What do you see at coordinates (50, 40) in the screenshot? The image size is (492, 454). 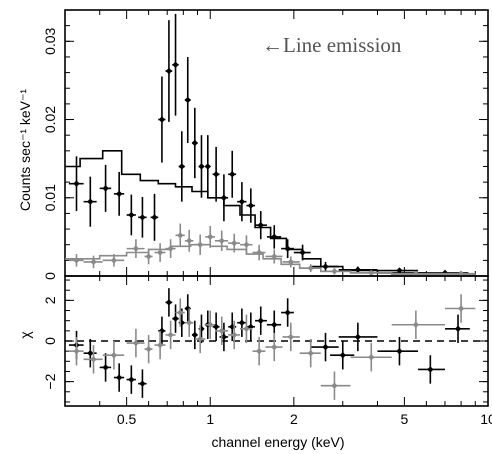 I see `spectrum-ytick-label: 0.03` at bounding box center [50, 40].